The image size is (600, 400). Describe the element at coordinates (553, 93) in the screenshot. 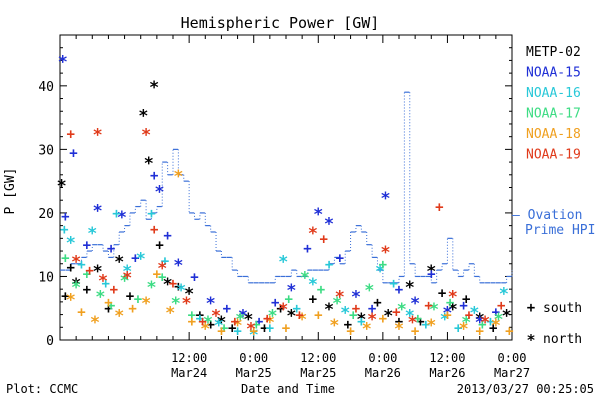

I see `legend-entry: NOAA-16` at that location.